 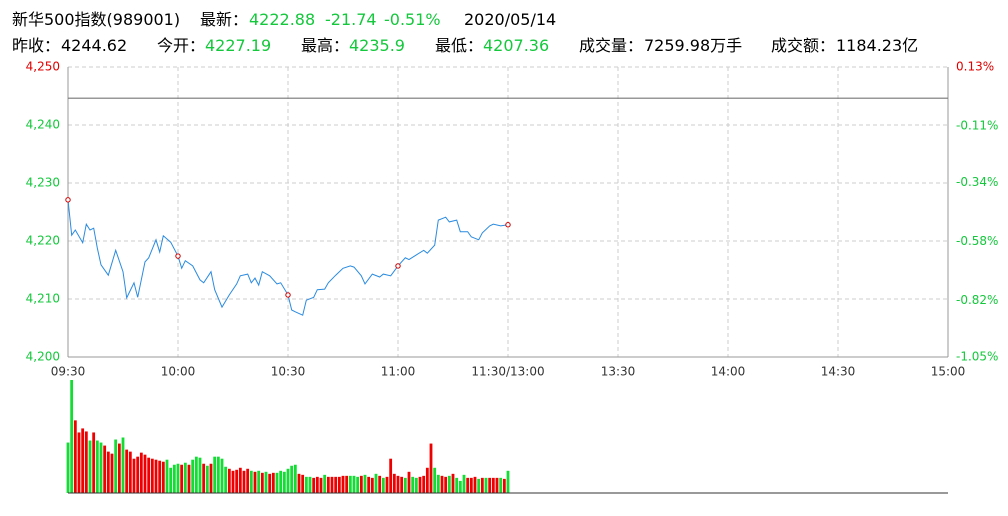 I want to click on x-tick-label: 11:00, so click(x=398, y=372).